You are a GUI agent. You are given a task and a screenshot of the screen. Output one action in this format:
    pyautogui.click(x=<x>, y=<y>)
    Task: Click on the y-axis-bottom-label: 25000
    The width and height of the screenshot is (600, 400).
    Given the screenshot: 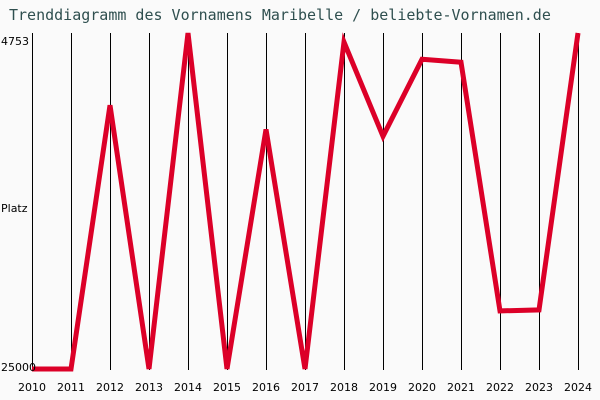 What is the action you would take?
    pyautogui.click(x=18, y=367)
    